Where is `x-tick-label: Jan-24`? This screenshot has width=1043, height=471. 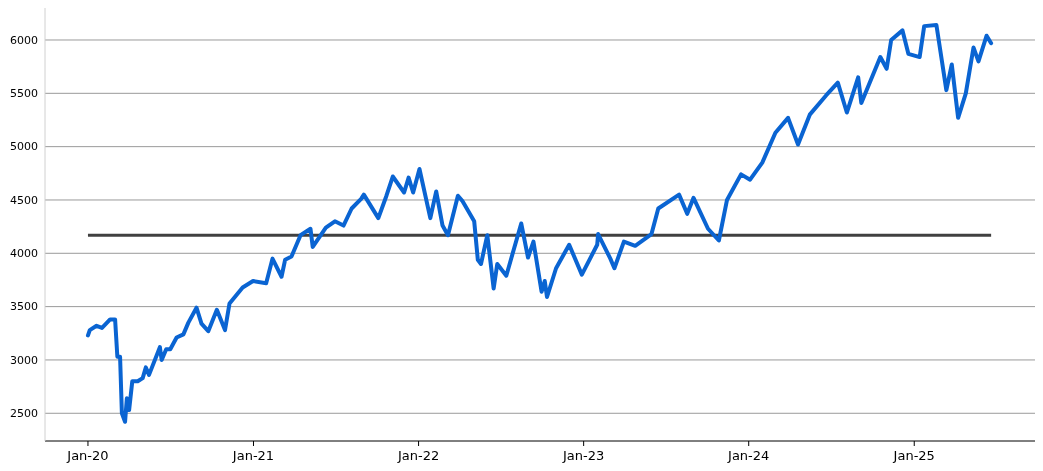
x-tick-label: Jan-24 is located at coordinates (748, 455).